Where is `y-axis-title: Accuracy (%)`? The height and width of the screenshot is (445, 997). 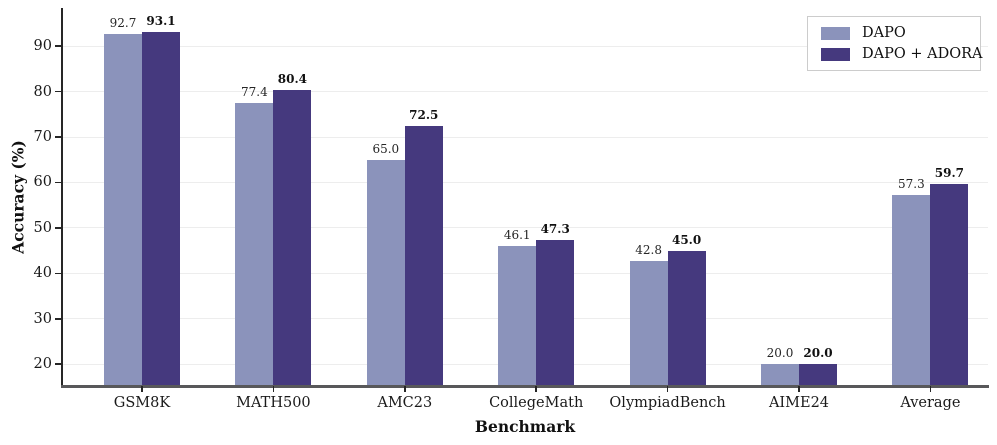
y-axis-title: Accuracy (%) is located at coordinates (18, 197).